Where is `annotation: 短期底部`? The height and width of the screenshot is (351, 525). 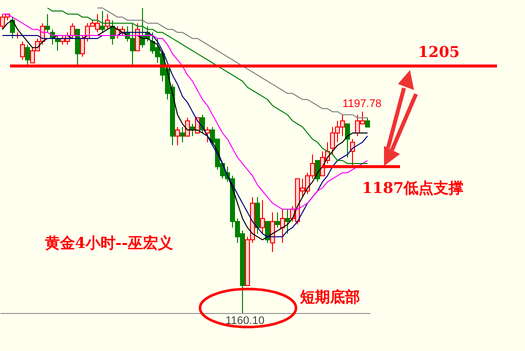
annotation: 短期底部 is located at coordinates (329, 297).